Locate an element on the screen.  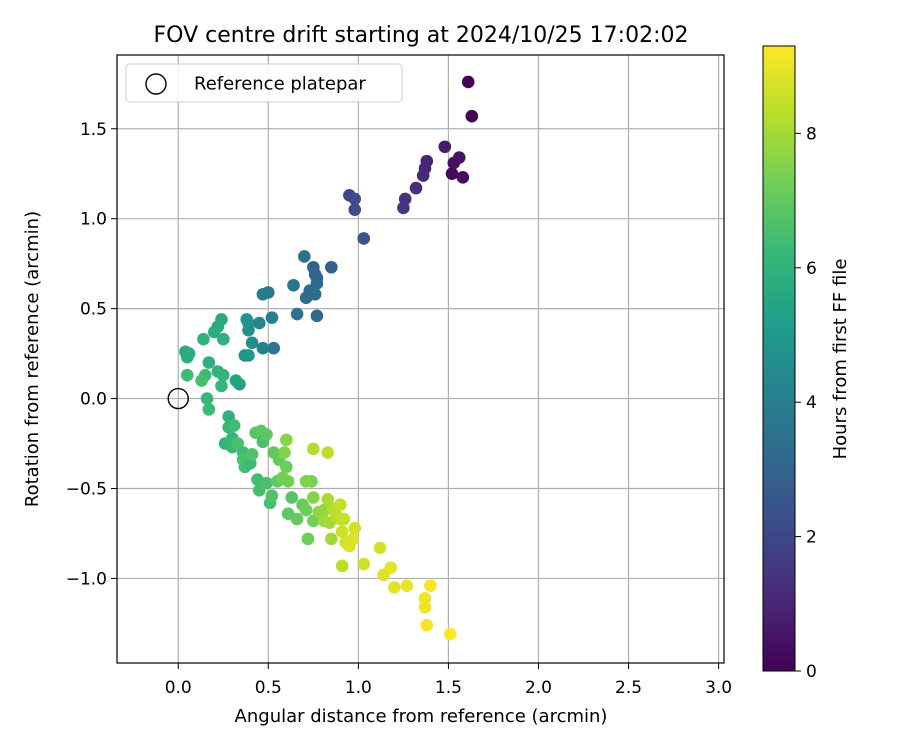
colorbar-tick-label: 4 is located at coordinates (811, 403).